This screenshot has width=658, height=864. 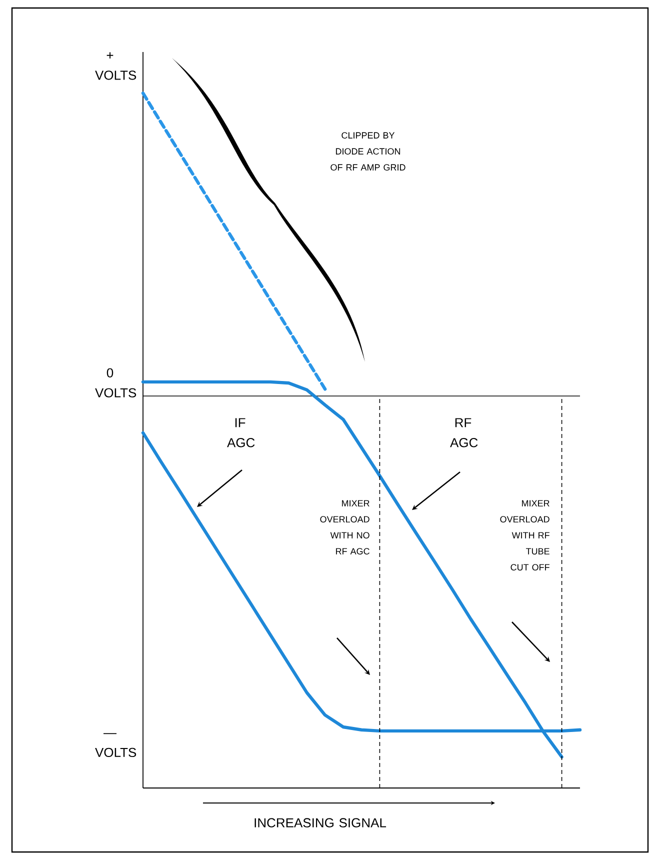 What do you see at coordinates (320, 823) in the screenshot?
I see `x-axis-title: INCREASING SIGNAL` at bounding box center [320, 823].